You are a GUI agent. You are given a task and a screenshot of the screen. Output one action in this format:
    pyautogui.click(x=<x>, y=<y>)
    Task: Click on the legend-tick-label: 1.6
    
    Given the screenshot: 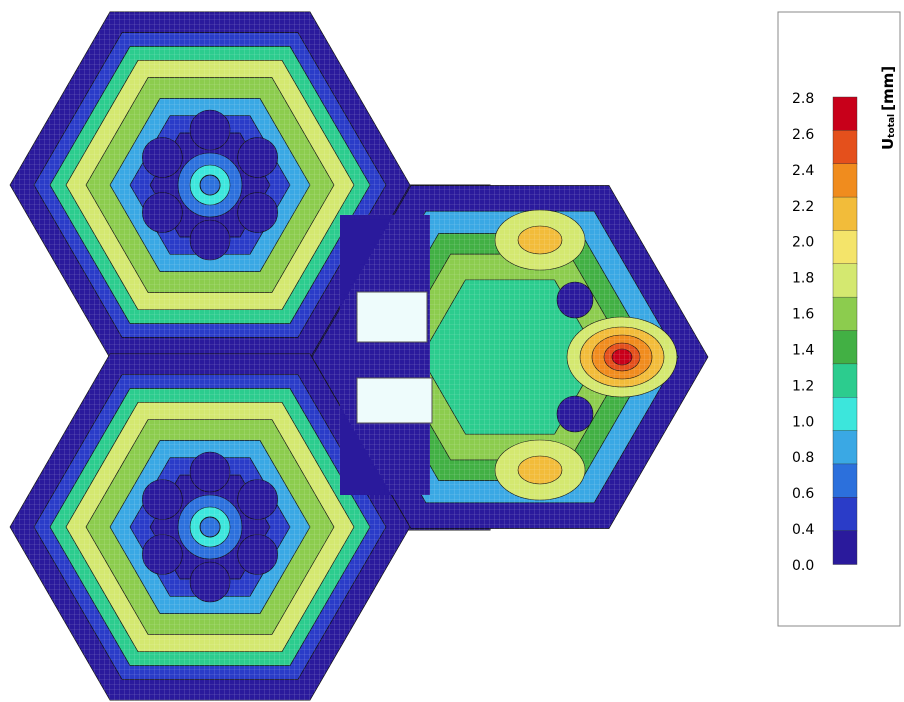 What is the action you would take?
    pyautogui.click(x=803, y=315)
    